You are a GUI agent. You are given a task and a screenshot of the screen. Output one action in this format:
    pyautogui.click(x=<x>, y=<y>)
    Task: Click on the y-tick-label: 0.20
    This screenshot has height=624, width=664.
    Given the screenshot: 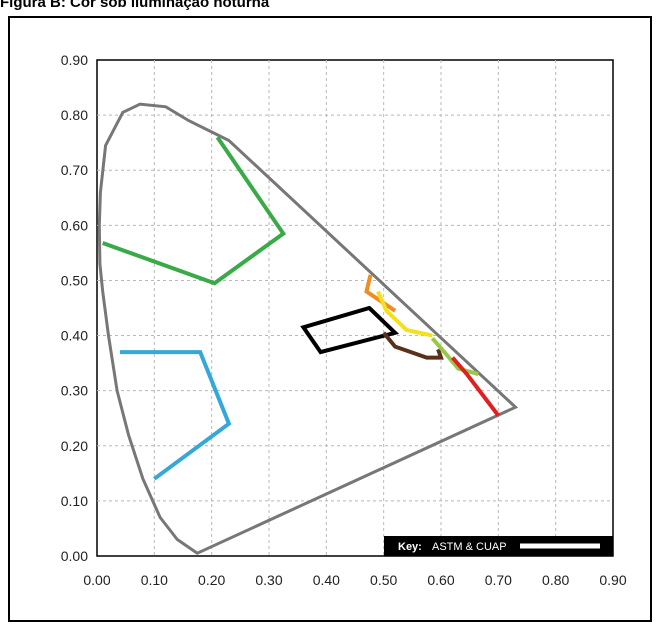 What is the action you would take?
    pyautogui.click(x=74, y=446)
    